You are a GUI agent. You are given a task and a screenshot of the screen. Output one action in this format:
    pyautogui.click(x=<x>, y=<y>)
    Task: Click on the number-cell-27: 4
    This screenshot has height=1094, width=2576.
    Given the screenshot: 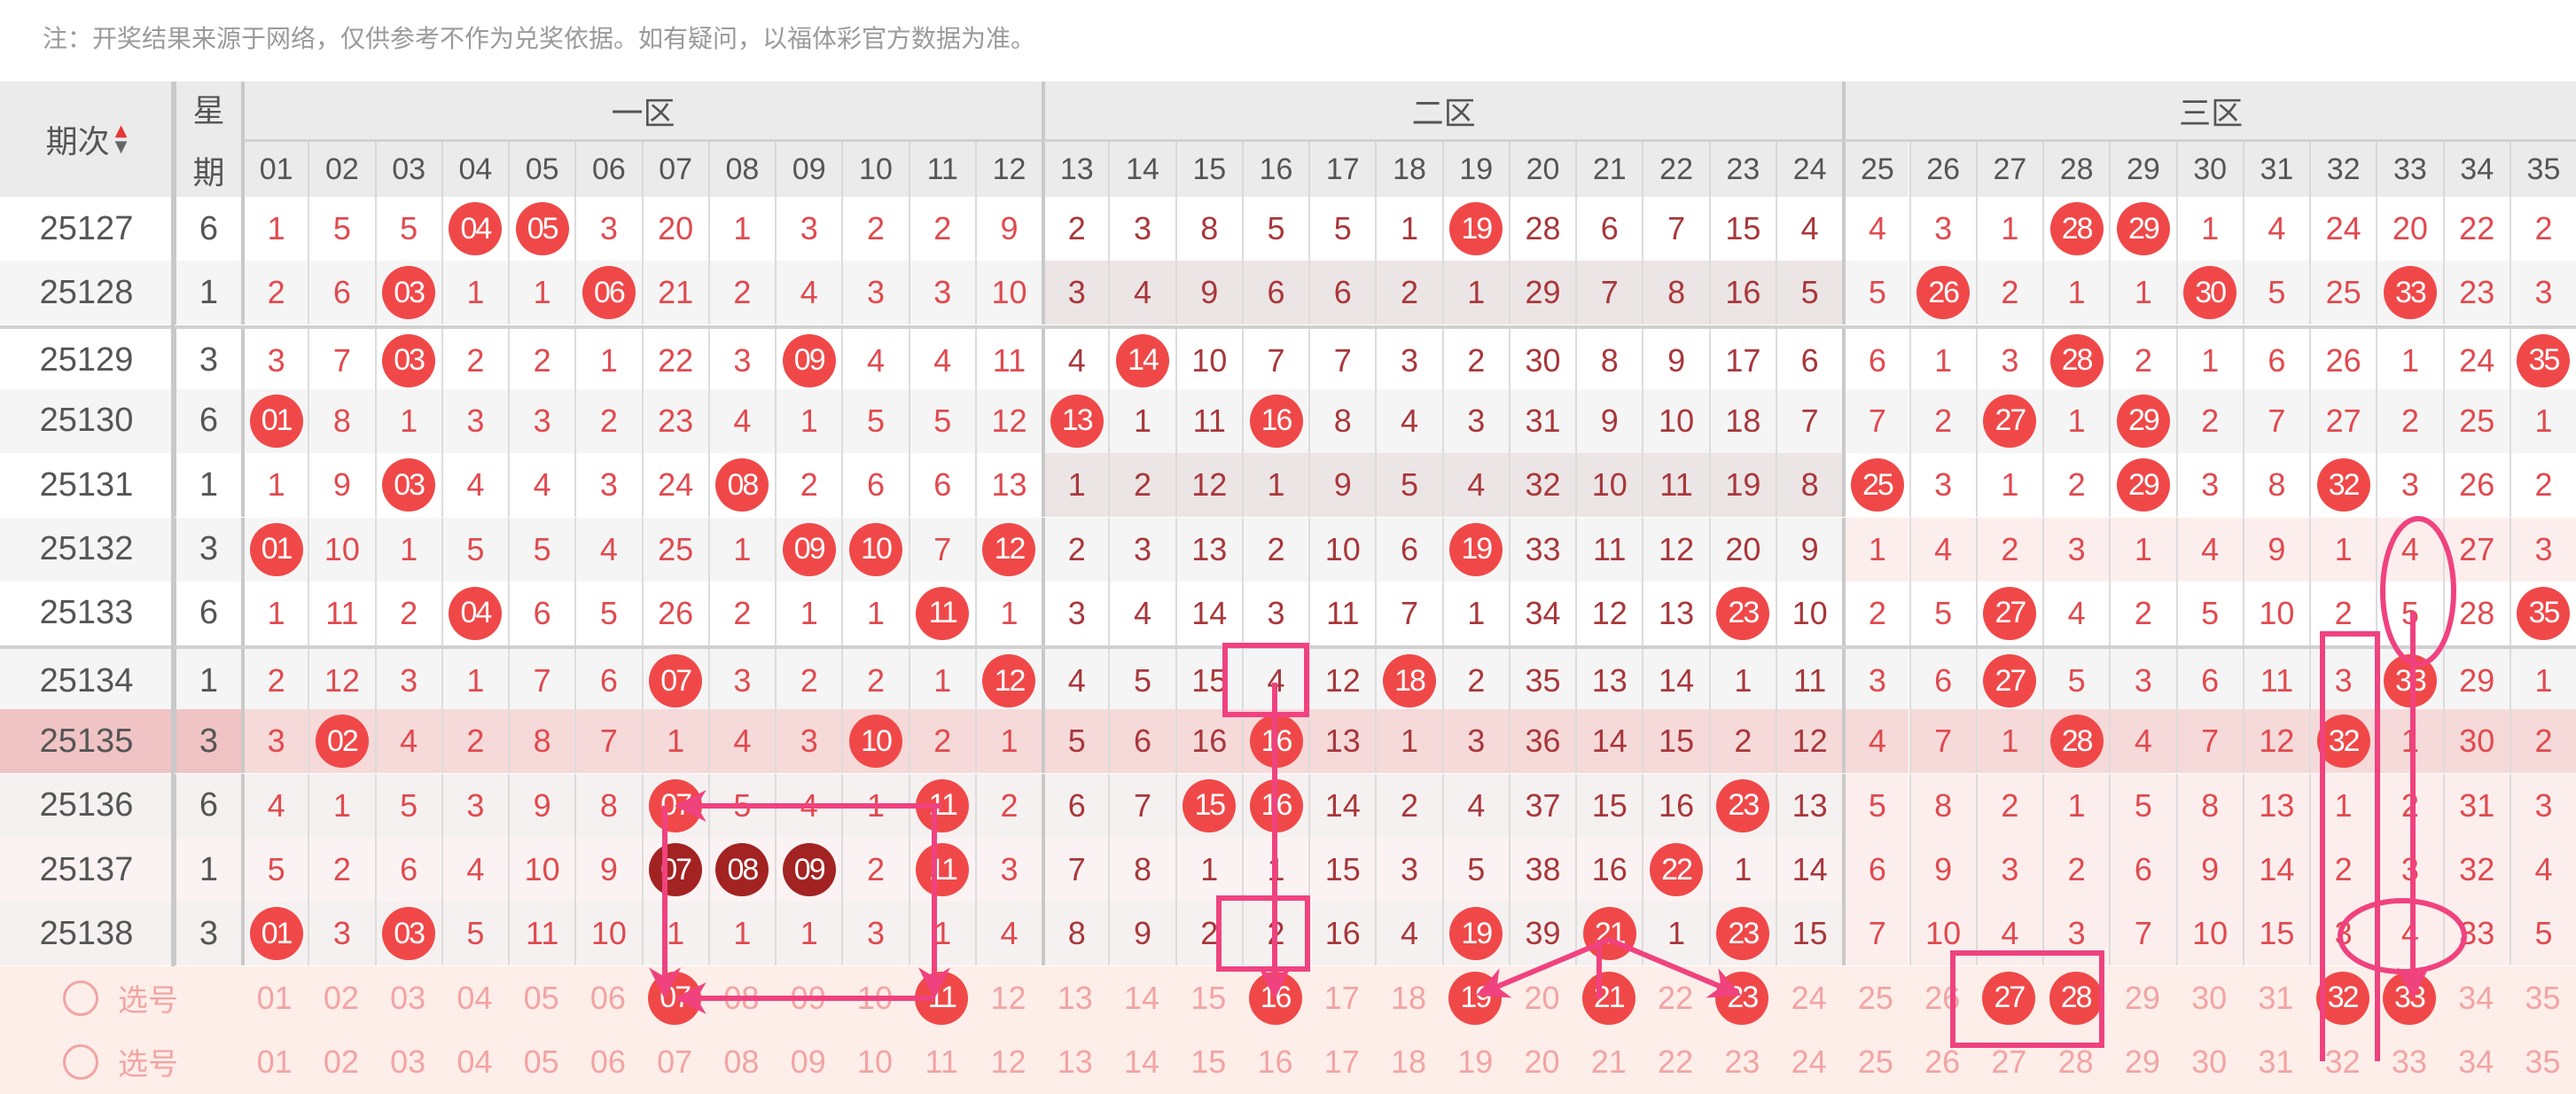 What is the action you would take?
    pyautogui.click(x=2009, y=934)
    